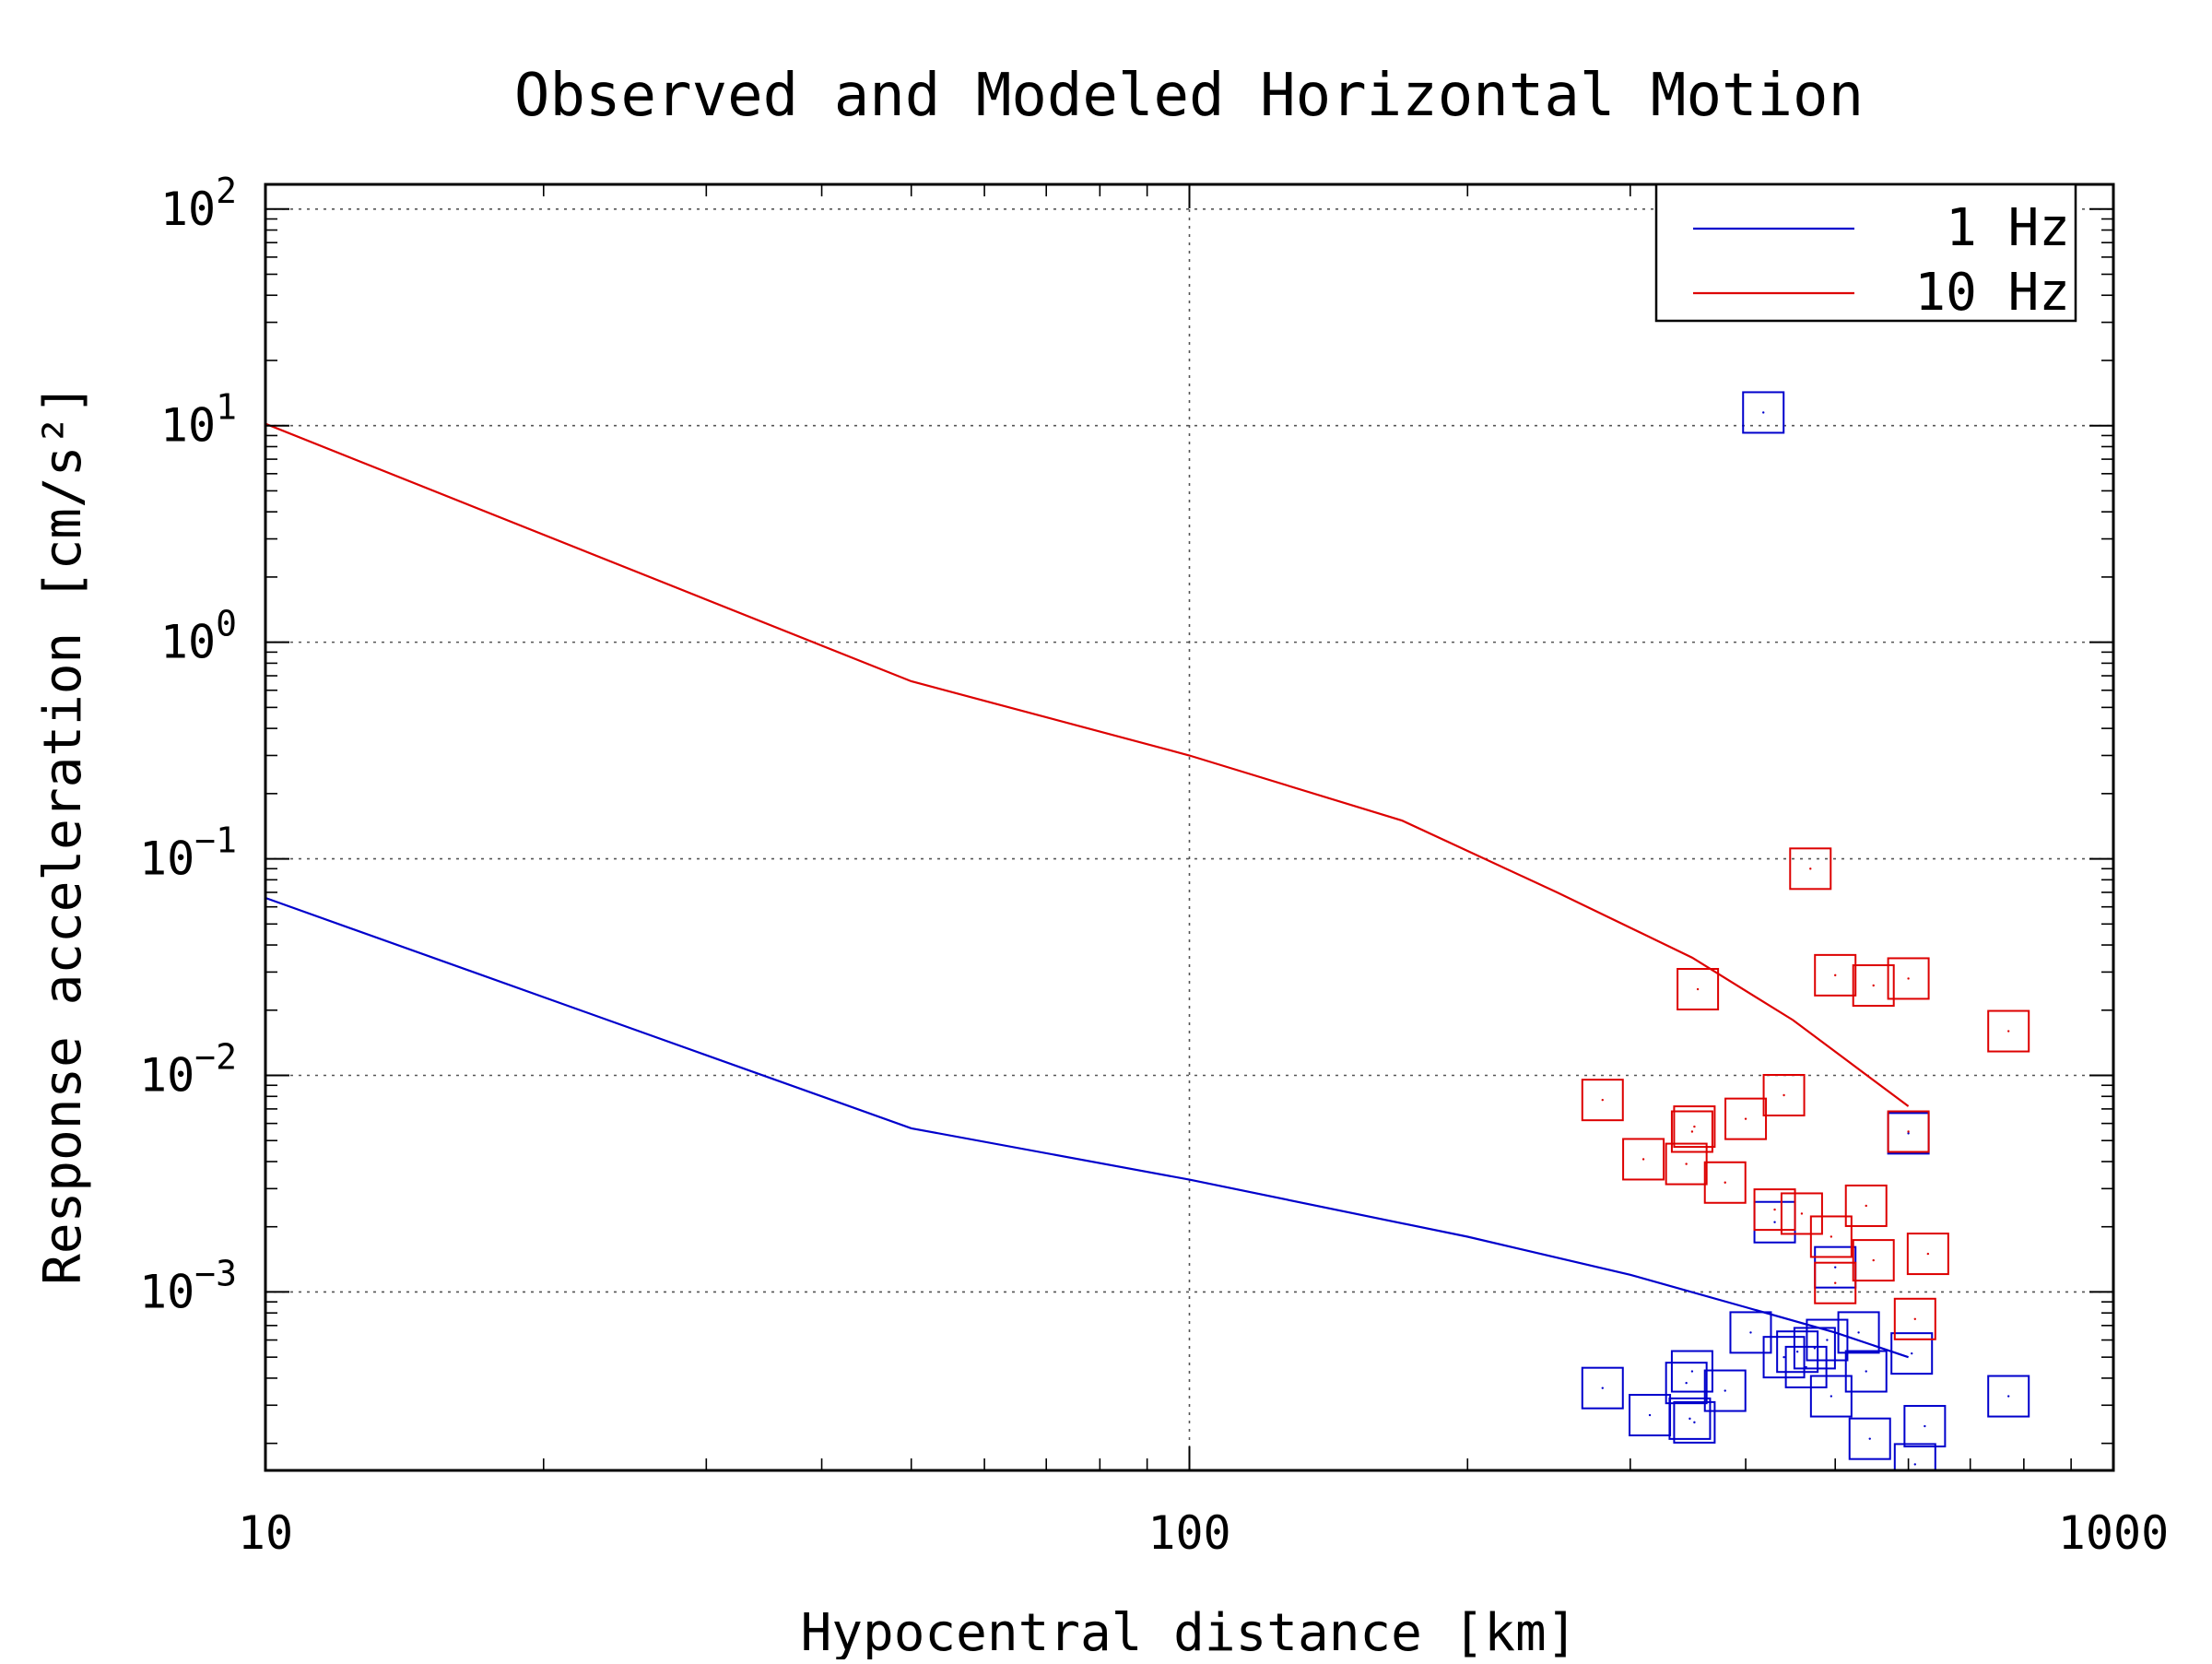 The image size is (2212, 1664). I want to click on y-tick-label-exponent: −2, so click(215, 1057).